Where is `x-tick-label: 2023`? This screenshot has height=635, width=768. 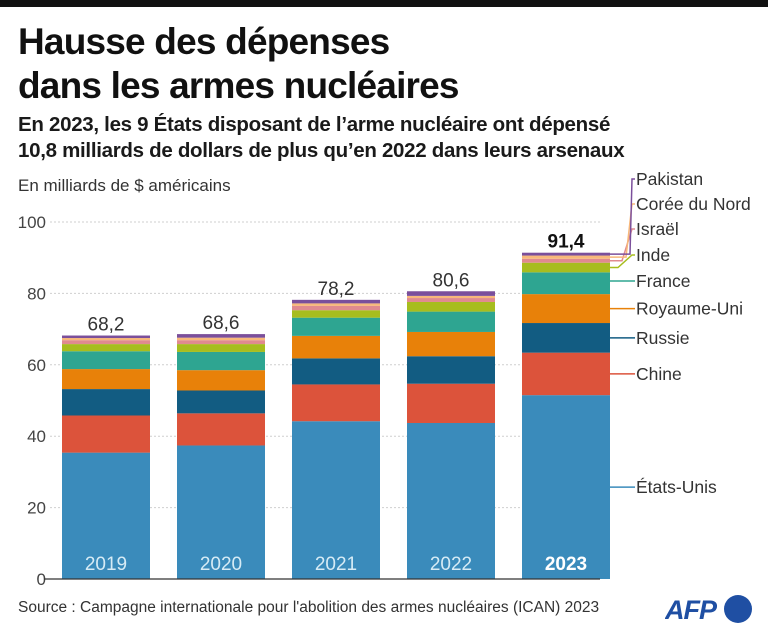 x-tick-label: 2023 is located at coordinates (566, 564).